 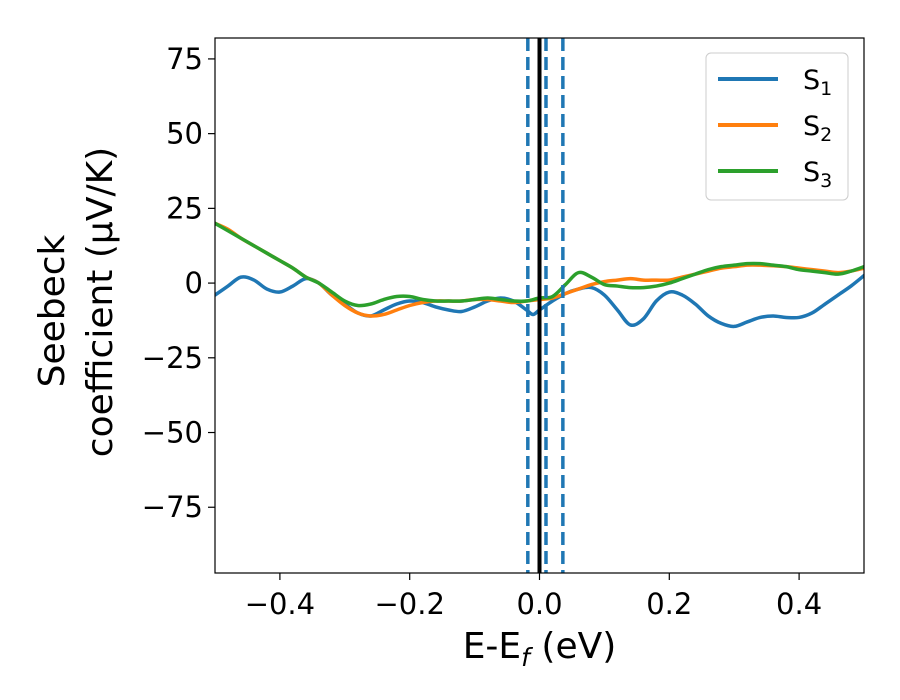 I want to click on legend-entry-s2: S2, so click(x=775, y=128).